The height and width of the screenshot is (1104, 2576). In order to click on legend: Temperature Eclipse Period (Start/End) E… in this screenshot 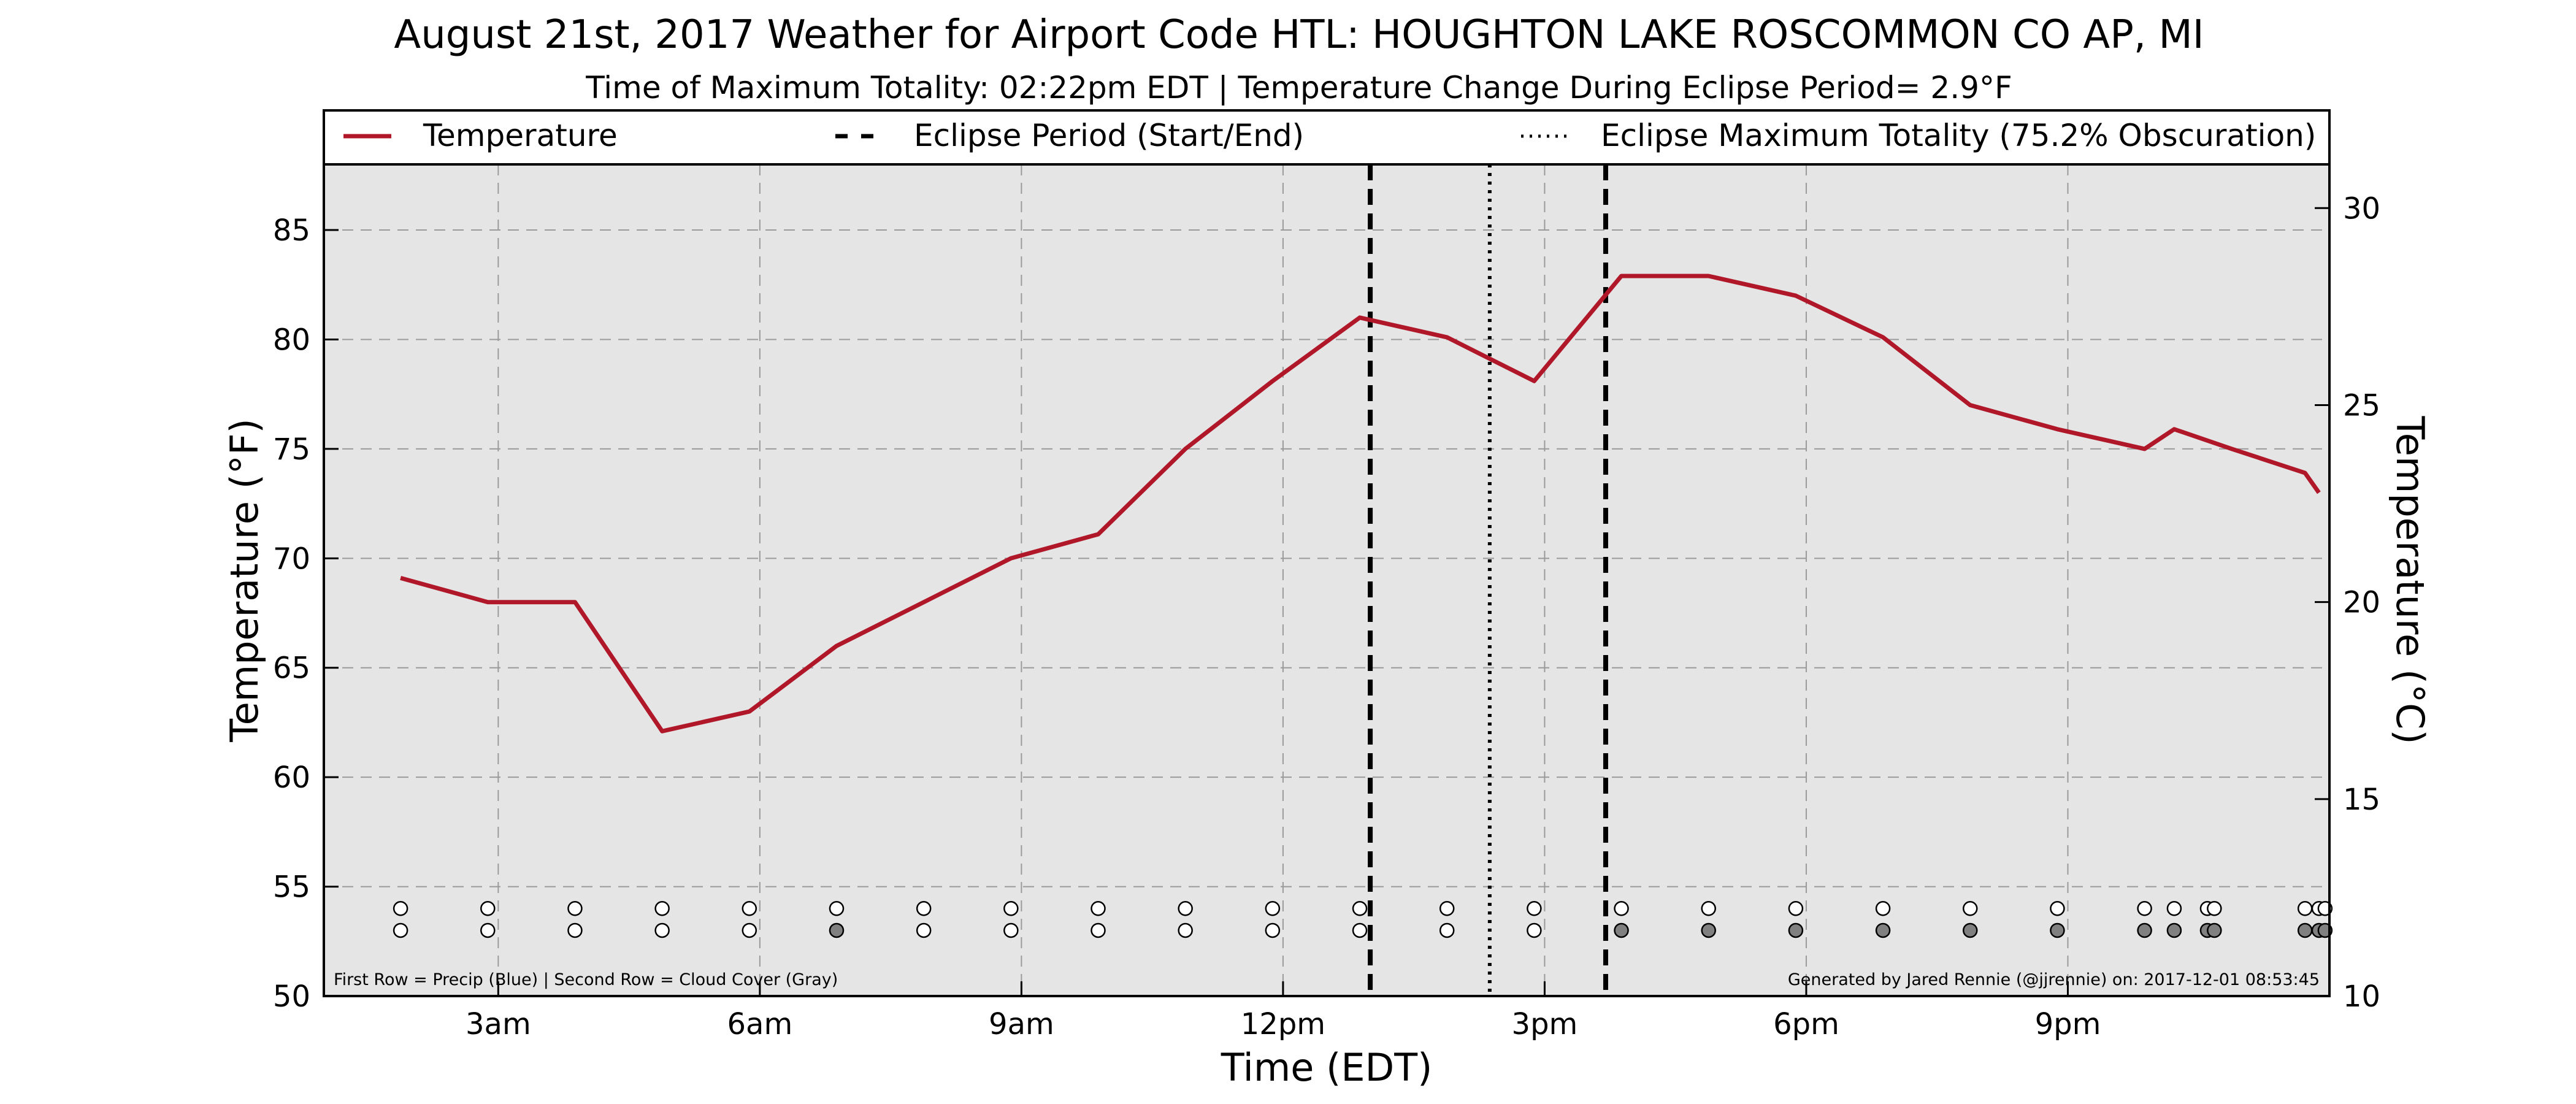, I will do `click(1329, 135)`.